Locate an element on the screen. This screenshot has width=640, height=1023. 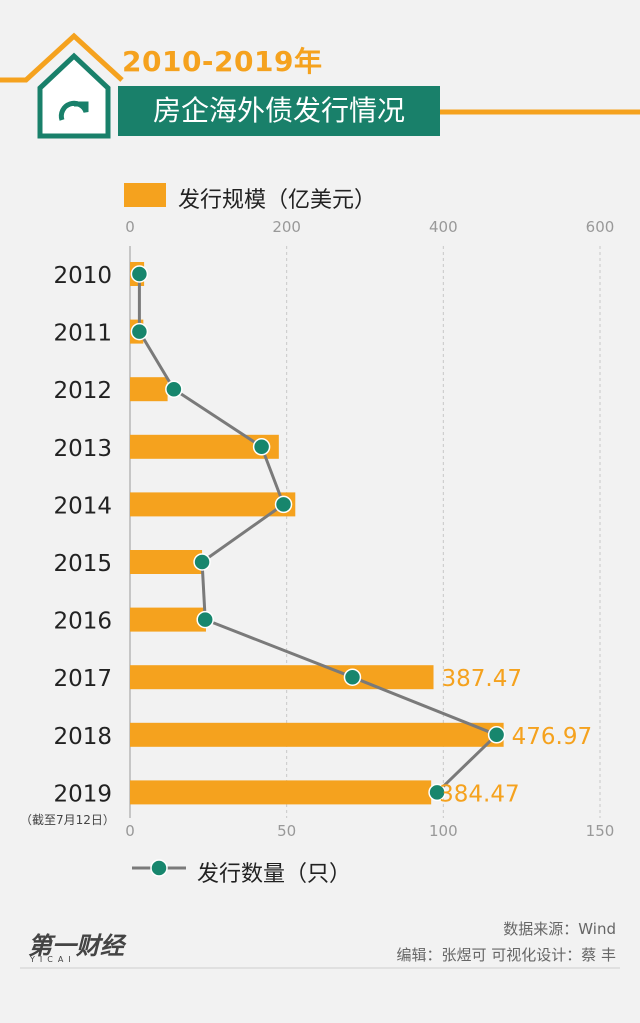
bottom-axis-tick: 50 is located at coordinates (286, 831).